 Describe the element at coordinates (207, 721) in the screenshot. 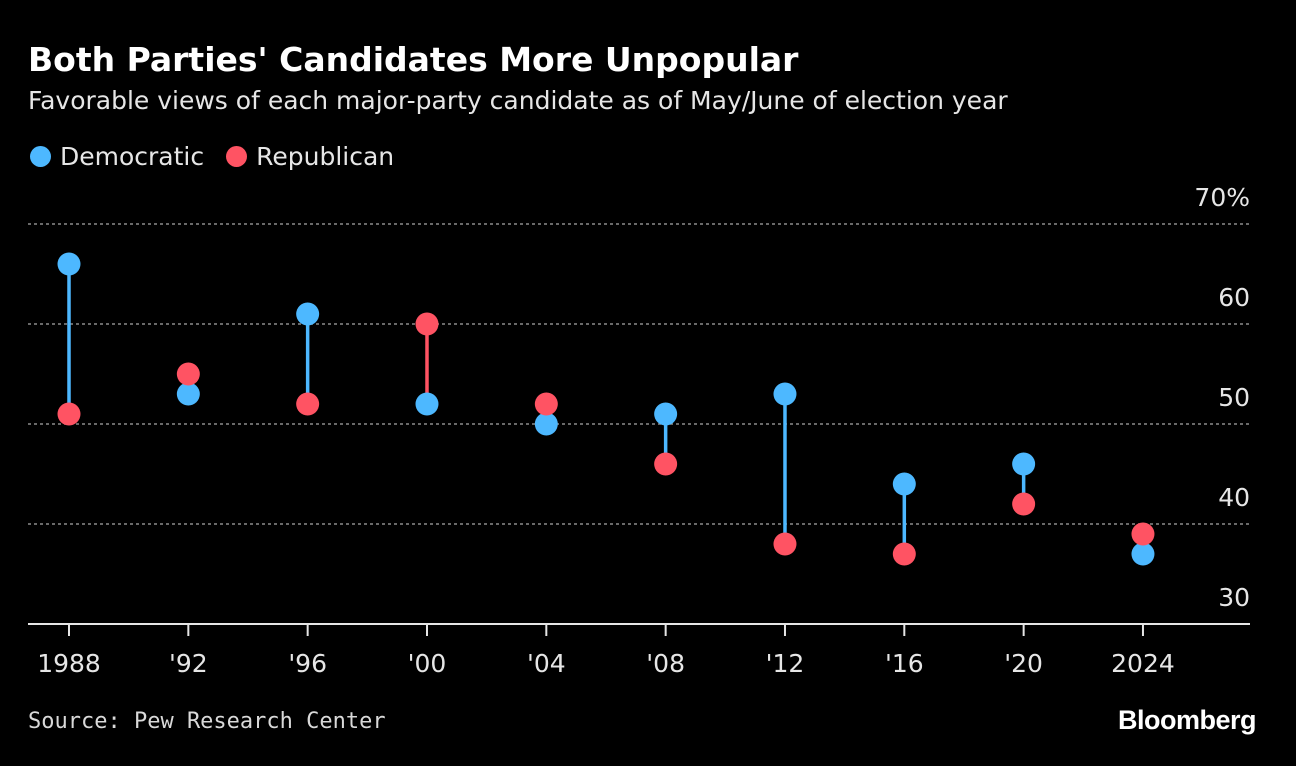

I see `source-note: Source: Pew Research Center` at that location.